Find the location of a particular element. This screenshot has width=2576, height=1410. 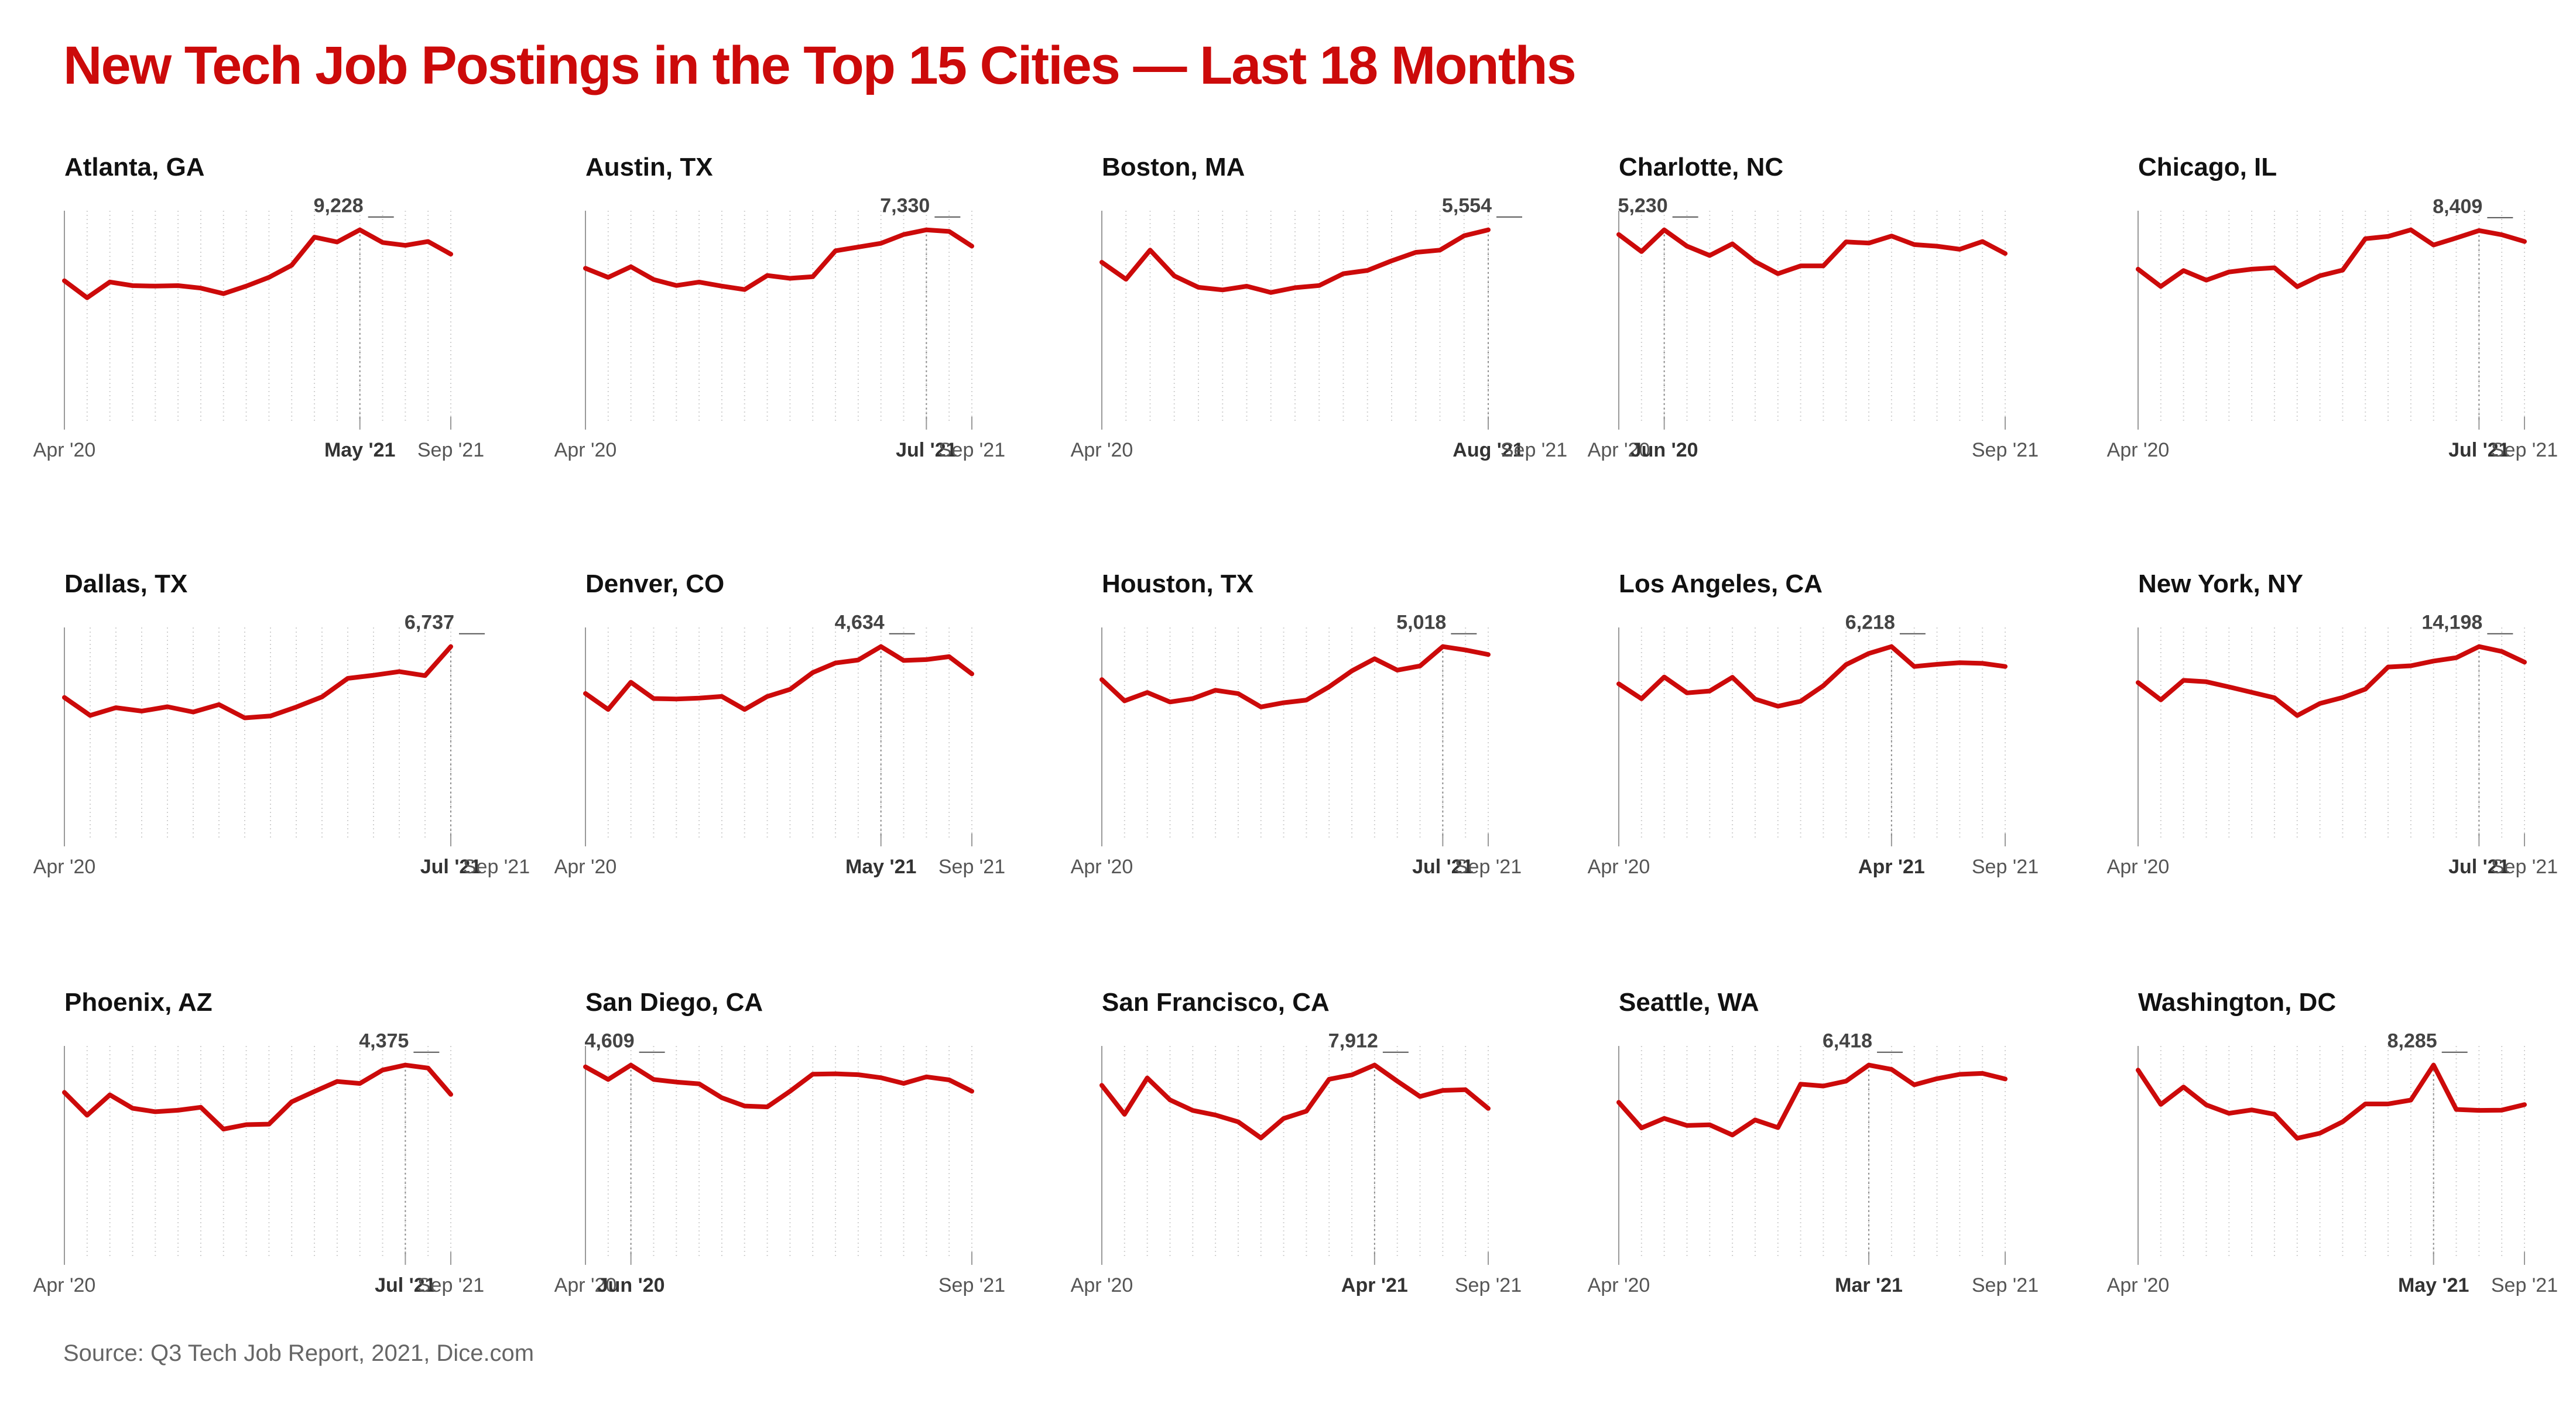

x-tick-peak: Aug '21 is located at coordinates (1488, 450).